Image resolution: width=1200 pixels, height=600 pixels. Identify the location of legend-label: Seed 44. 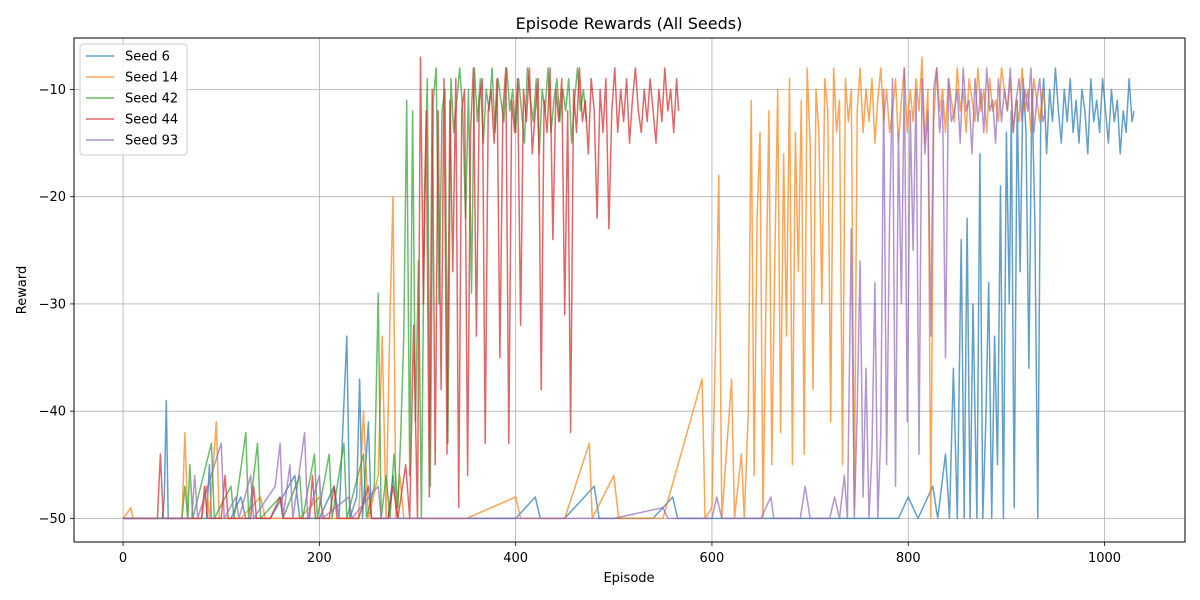
(151, 120).